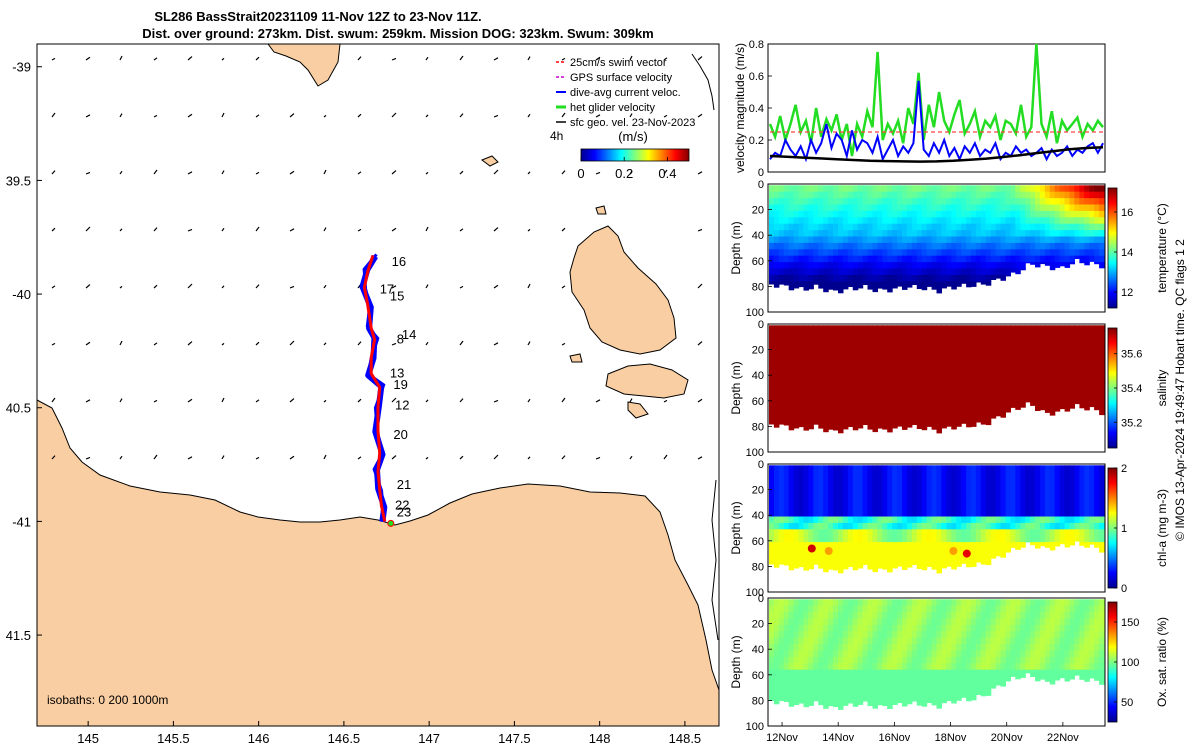  What do you see at coordinates (514, 738) in the screenshot?
I see `x-tick-label: 147.5` at bounding box center [514, 738].